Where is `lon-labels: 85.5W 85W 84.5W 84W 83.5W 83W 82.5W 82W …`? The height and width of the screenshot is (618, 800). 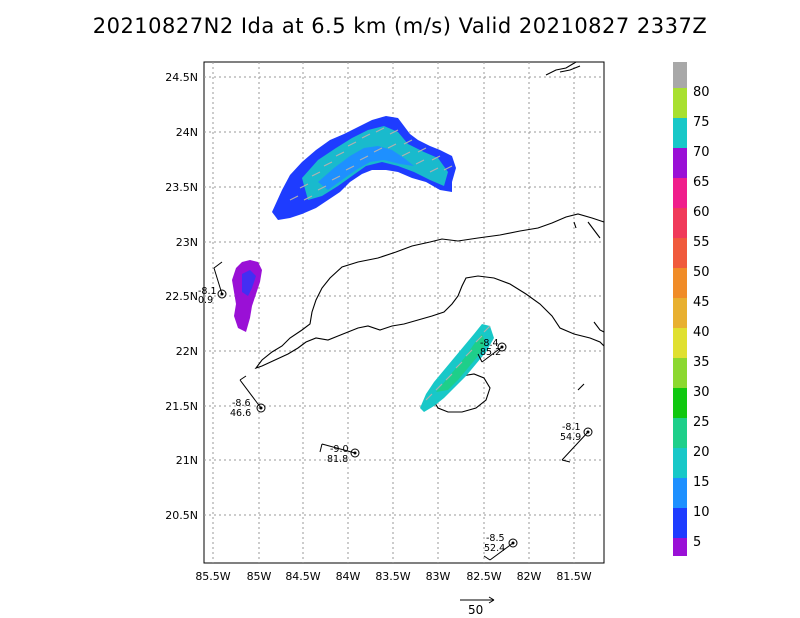 lon-labels: 85.5W 85W 84.5W 84W 83.5W 83W 82.5W 82W … is located at coordinates (393, 576).